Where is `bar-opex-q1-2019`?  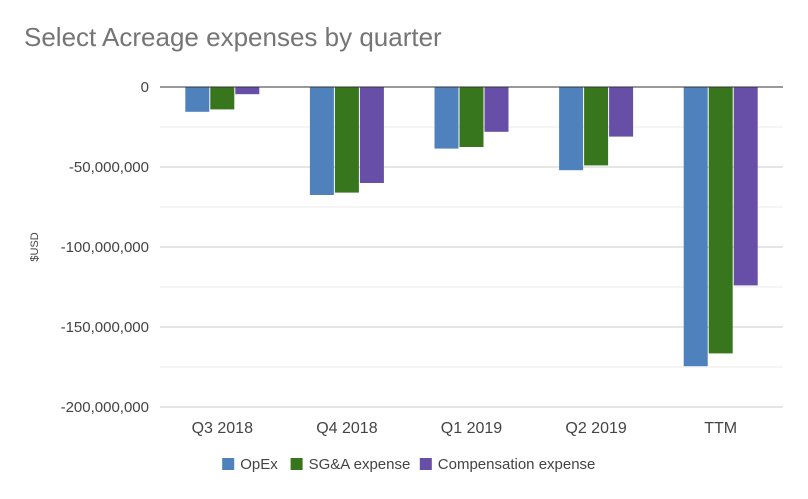 bar-opex-q1-2019 is located at coordinates (446, 118).